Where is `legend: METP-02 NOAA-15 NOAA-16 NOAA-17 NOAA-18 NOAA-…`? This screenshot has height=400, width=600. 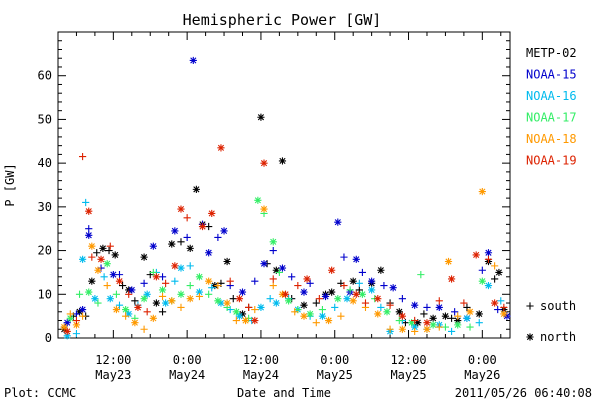
legend: METP-02 NOAA-15 NOAA-16 NOAA-17 NOAA-18 NOAA-… is located at coordinates (551, 107).